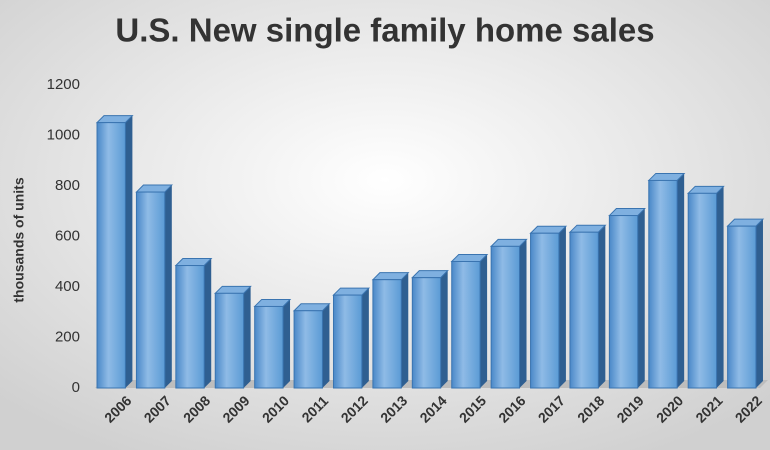 The image size is (770, 450). I want to click on y-tick-label: 400, so click(67, 286).